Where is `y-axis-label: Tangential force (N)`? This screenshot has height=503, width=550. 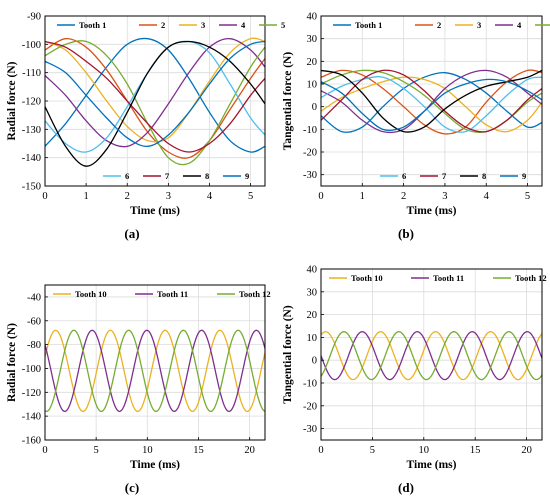
y-axis-label: Tangential force (N) is located at coordinates (288, 354).